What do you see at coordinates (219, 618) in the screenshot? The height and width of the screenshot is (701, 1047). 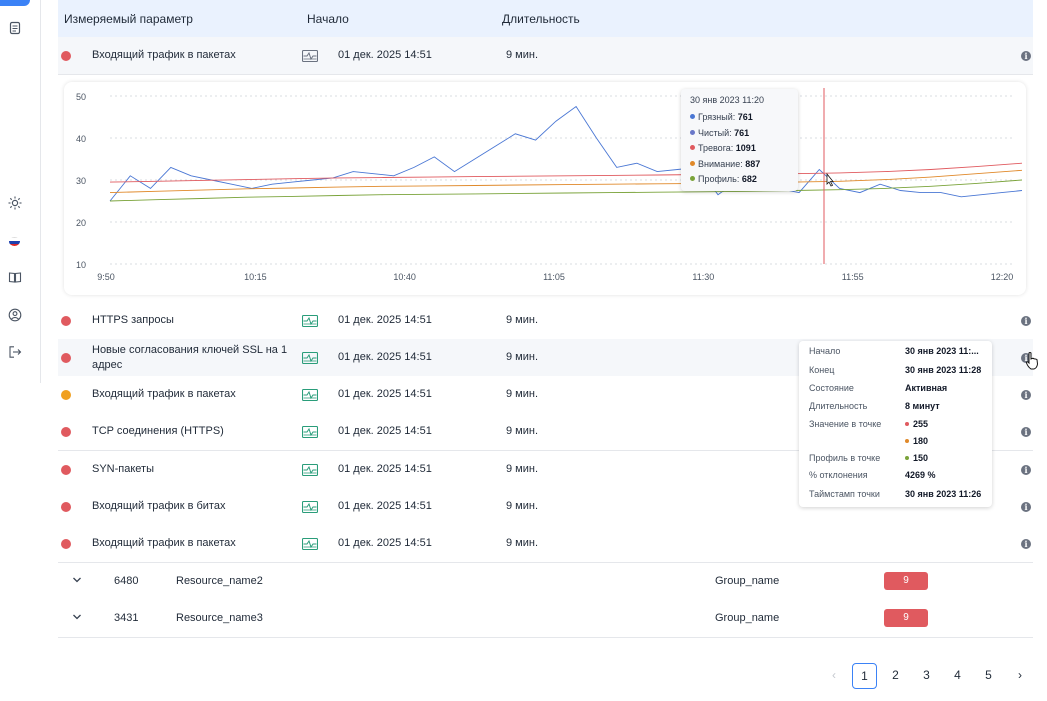 I see `resource-name: Resource_name3` at bounding box center [219, 618].